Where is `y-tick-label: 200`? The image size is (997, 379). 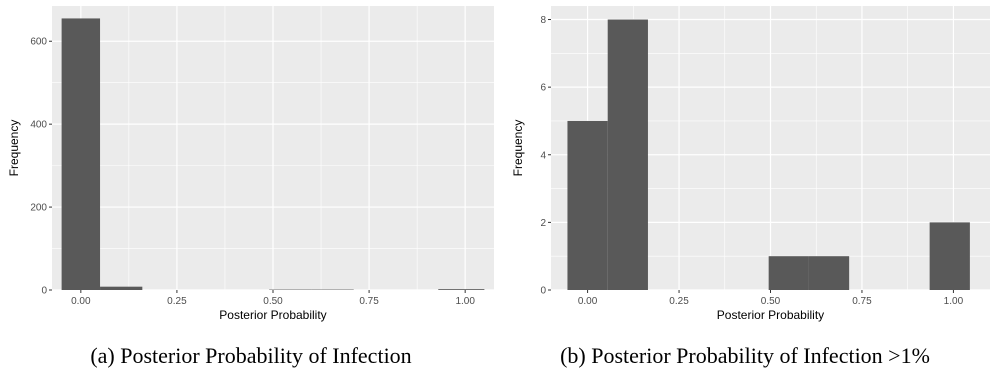 y-tick-label: 200 is located at coordinates (38, 208).